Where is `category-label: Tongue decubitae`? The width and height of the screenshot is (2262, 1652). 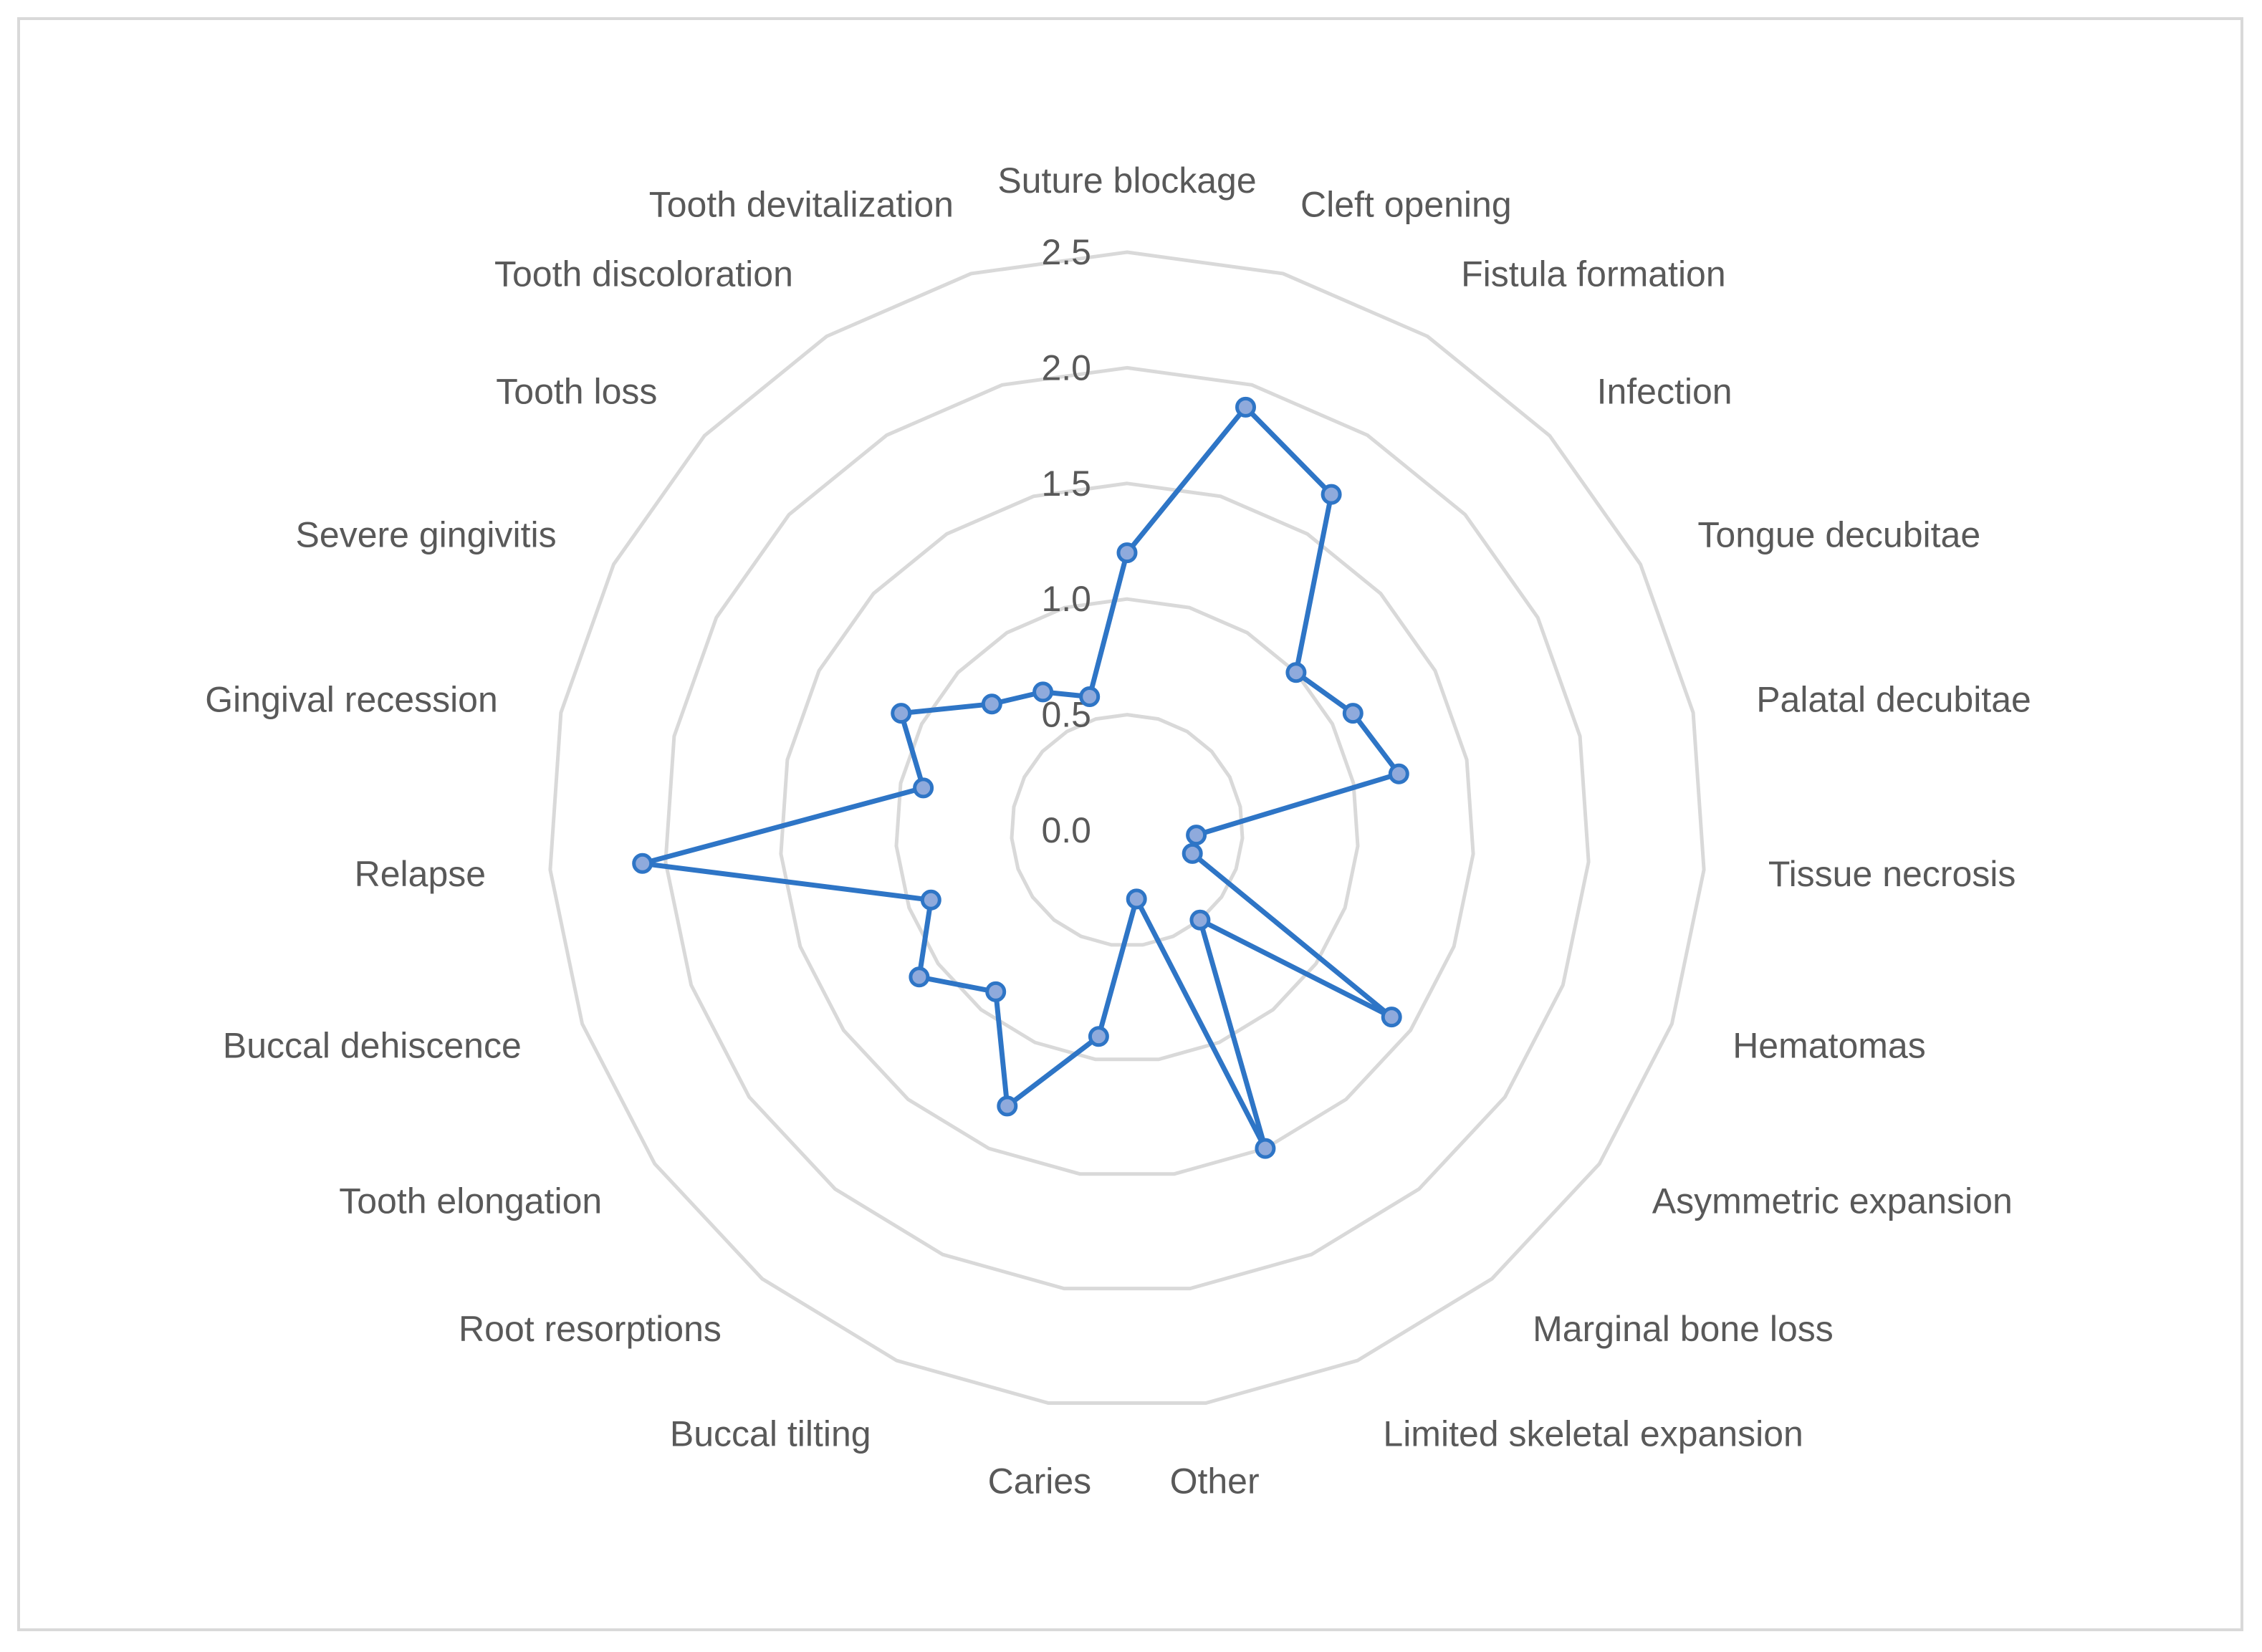 category-label: Tongue decubitae is located at coordinates (1838, 534).